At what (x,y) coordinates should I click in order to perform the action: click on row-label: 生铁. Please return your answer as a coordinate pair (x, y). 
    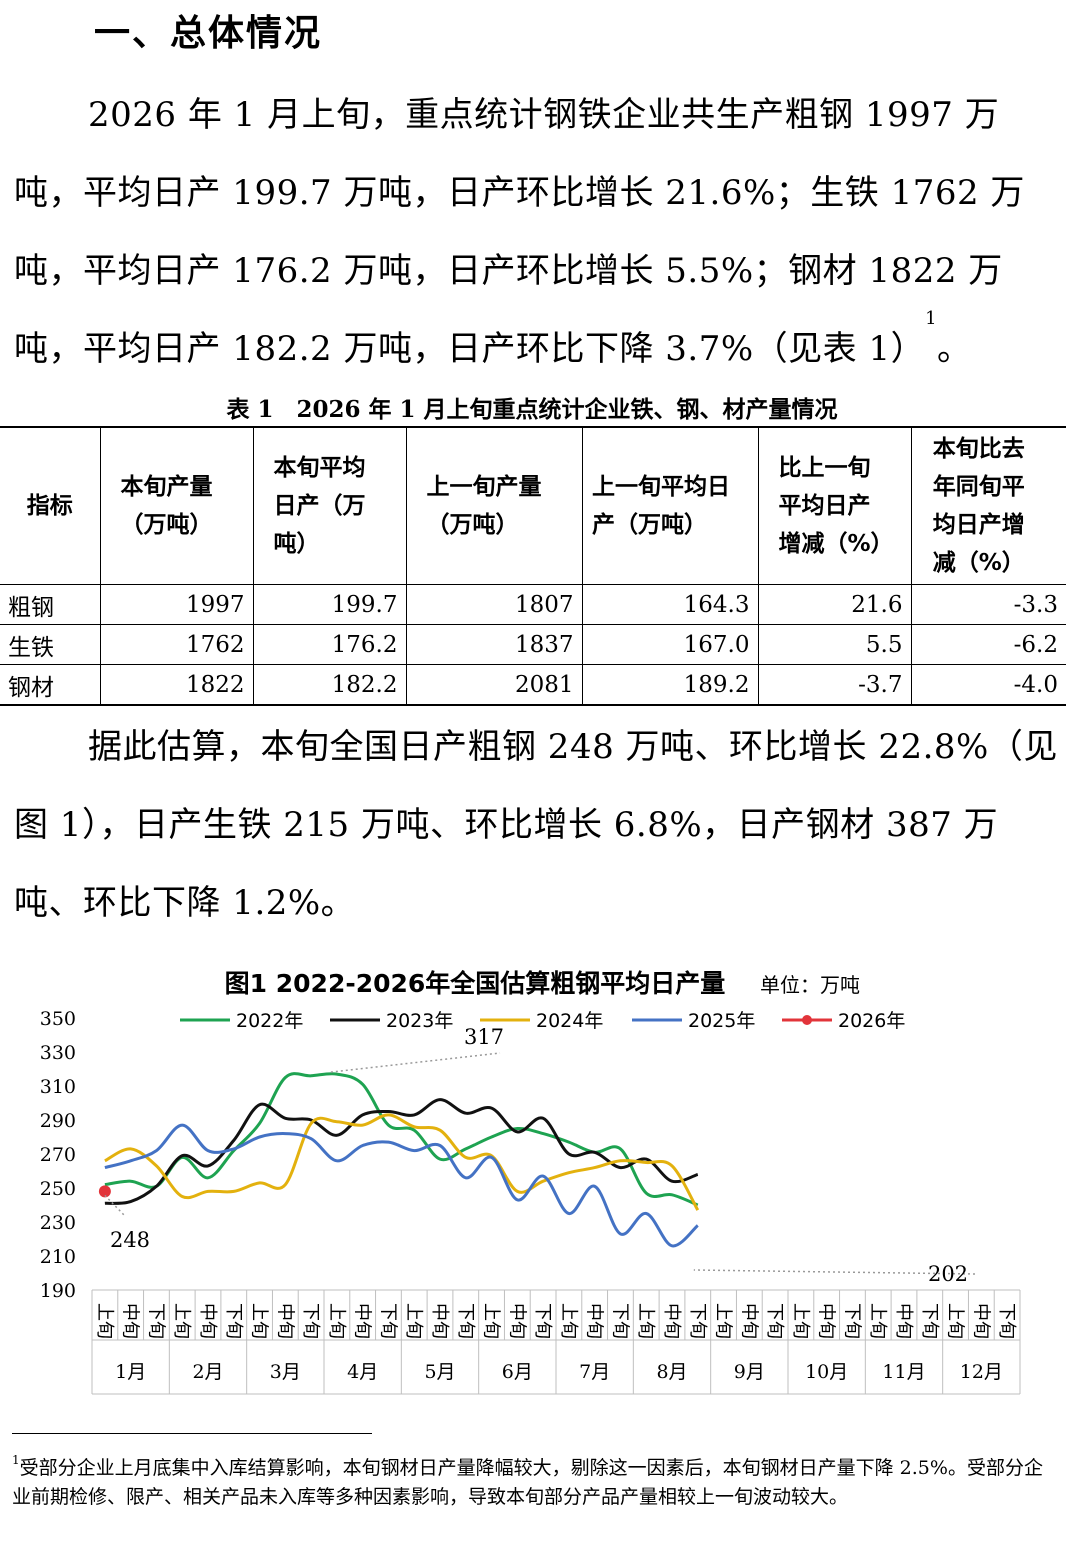
    Looking at the image, I should click on (50, 644).